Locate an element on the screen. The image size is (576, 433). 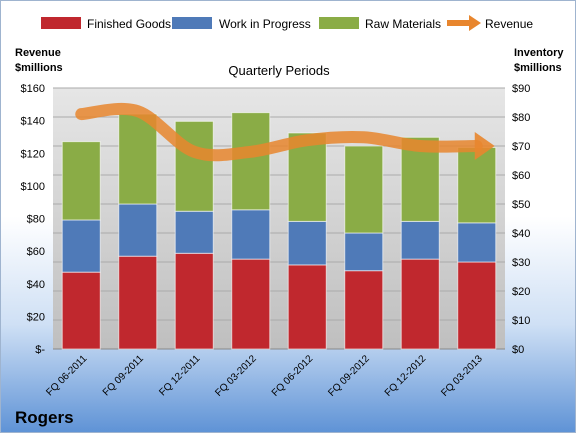
revenue-arrowhead is located at coordinates (484, 146).